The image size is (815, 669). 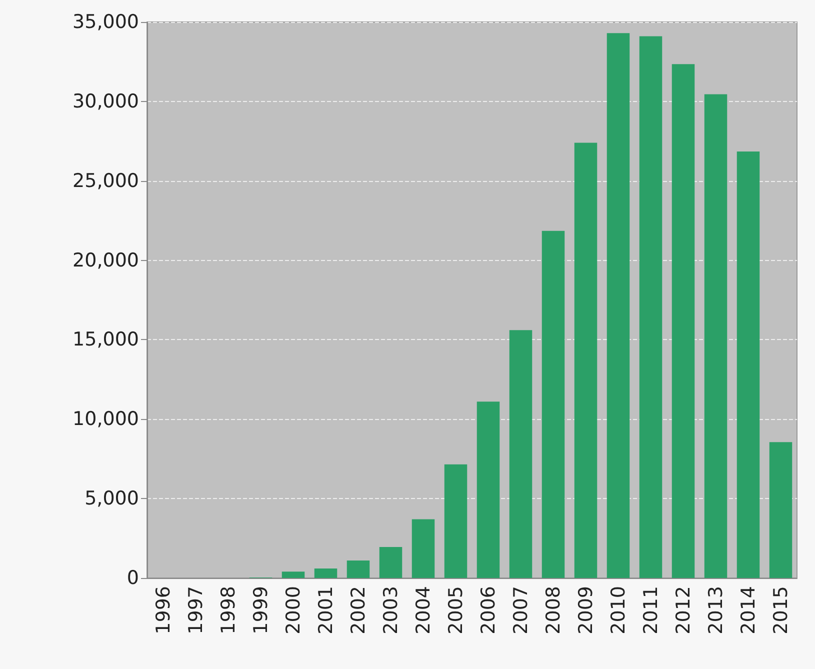 What do you see at coordinates (111, 499) in the screenshot?
I see `y-tick-label: 5,000` at bounding box center [111, 499].